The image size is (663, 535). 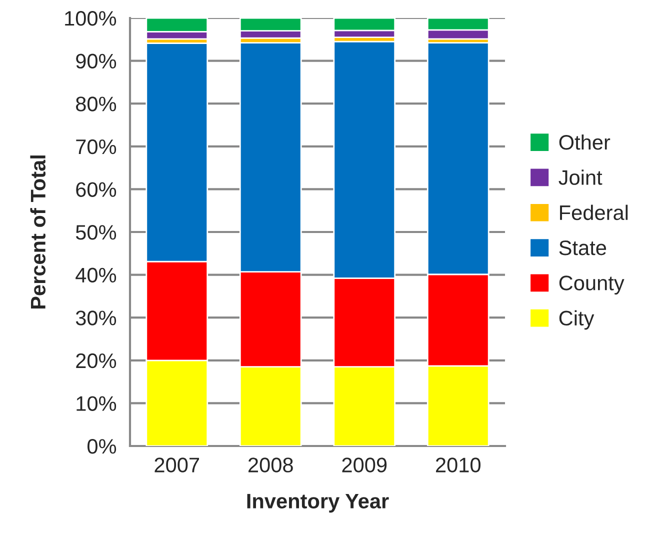 What do you see at coordinates (364, 465) in the screenshot?
I see `x-tick-label: 2009` at bounding box center [364, 465].